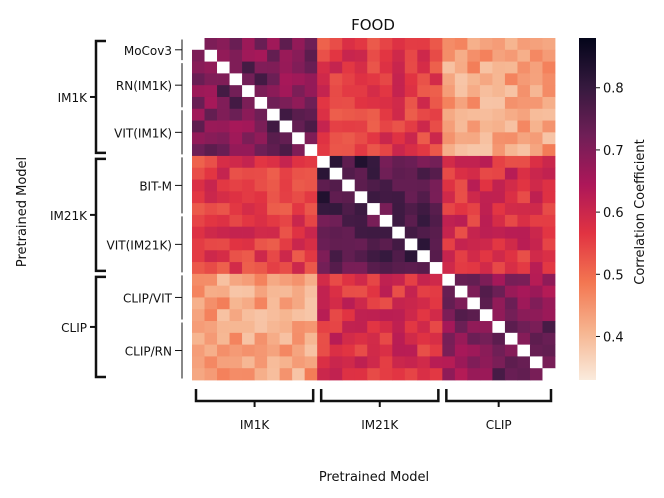 Image resolution: width=664 pixels, height=498 pixels. What do you see at coordinates (74, 328) in the screenshot?
I see `y-group-label: CLIP` at bounding box center [74, 328].